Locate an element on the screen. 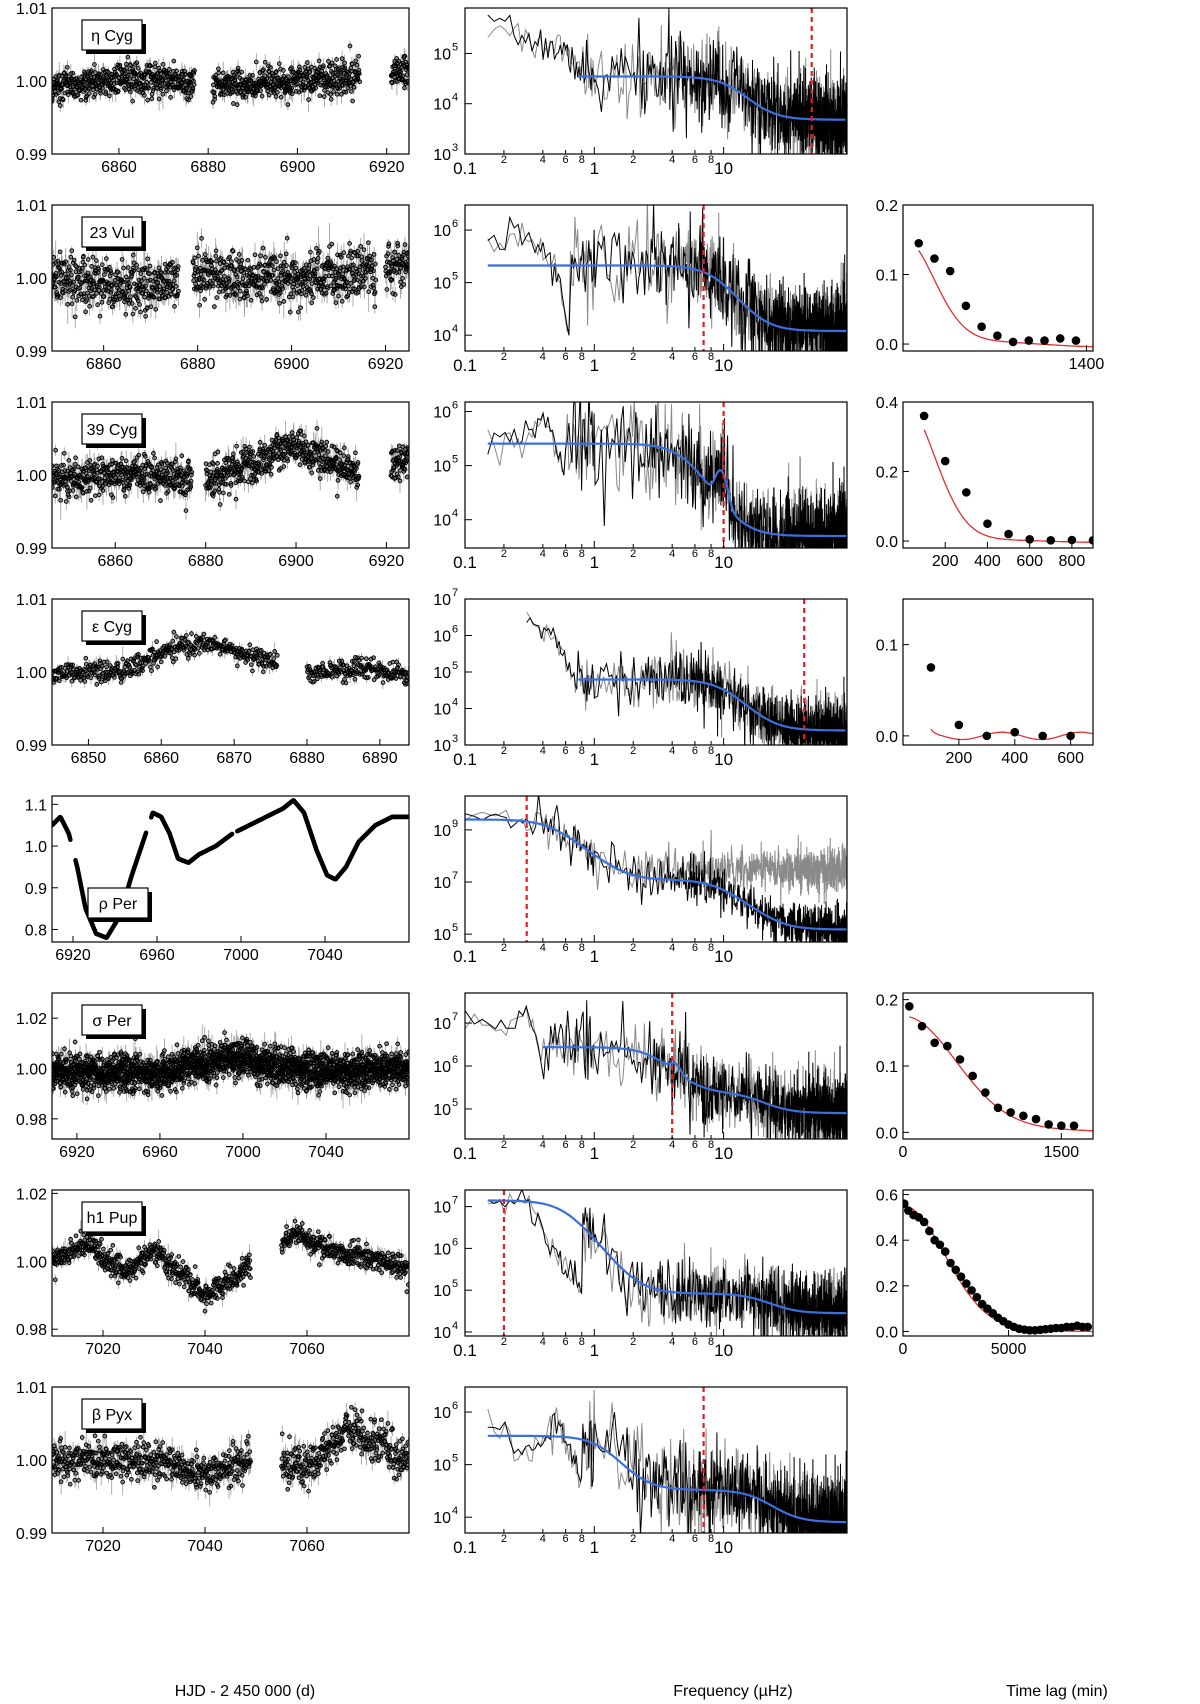 The image size is (1200, 1704). lightcurve-segment is located at coordinates (146, 834).